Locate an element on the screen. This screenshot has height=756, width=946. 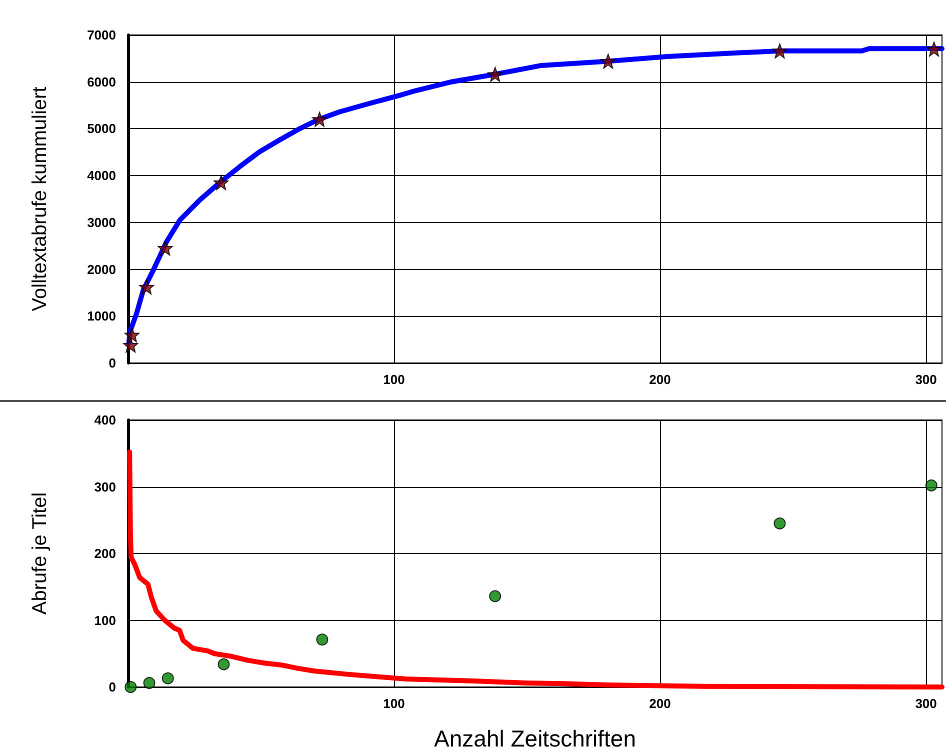
y-tick-label: 400 is located at coordinates (105, 420).